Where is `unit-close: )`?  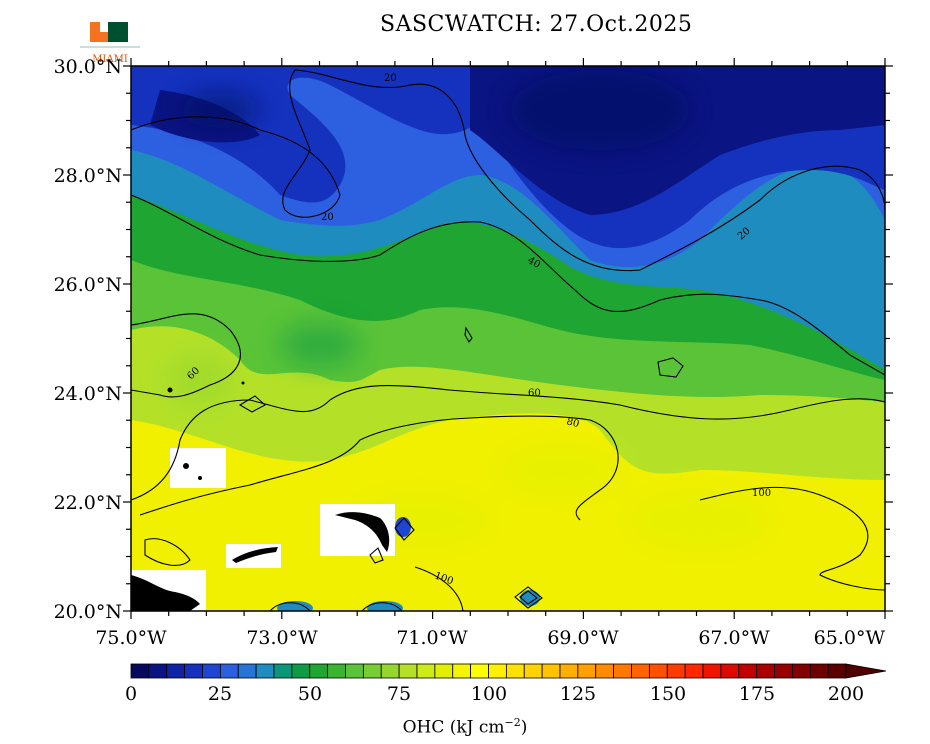
unit-close: ) is located at coordinates (524, 727).